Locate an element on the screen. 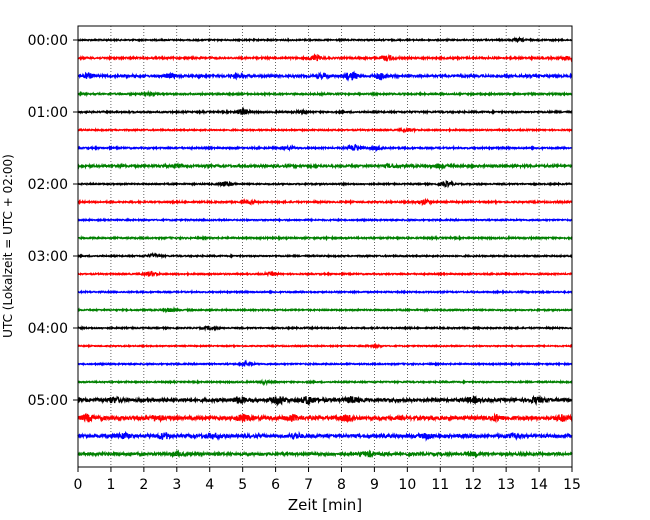 The image size is (650, 520). x-axis-label: Zeit [min] is located at coordinates (325, 505).